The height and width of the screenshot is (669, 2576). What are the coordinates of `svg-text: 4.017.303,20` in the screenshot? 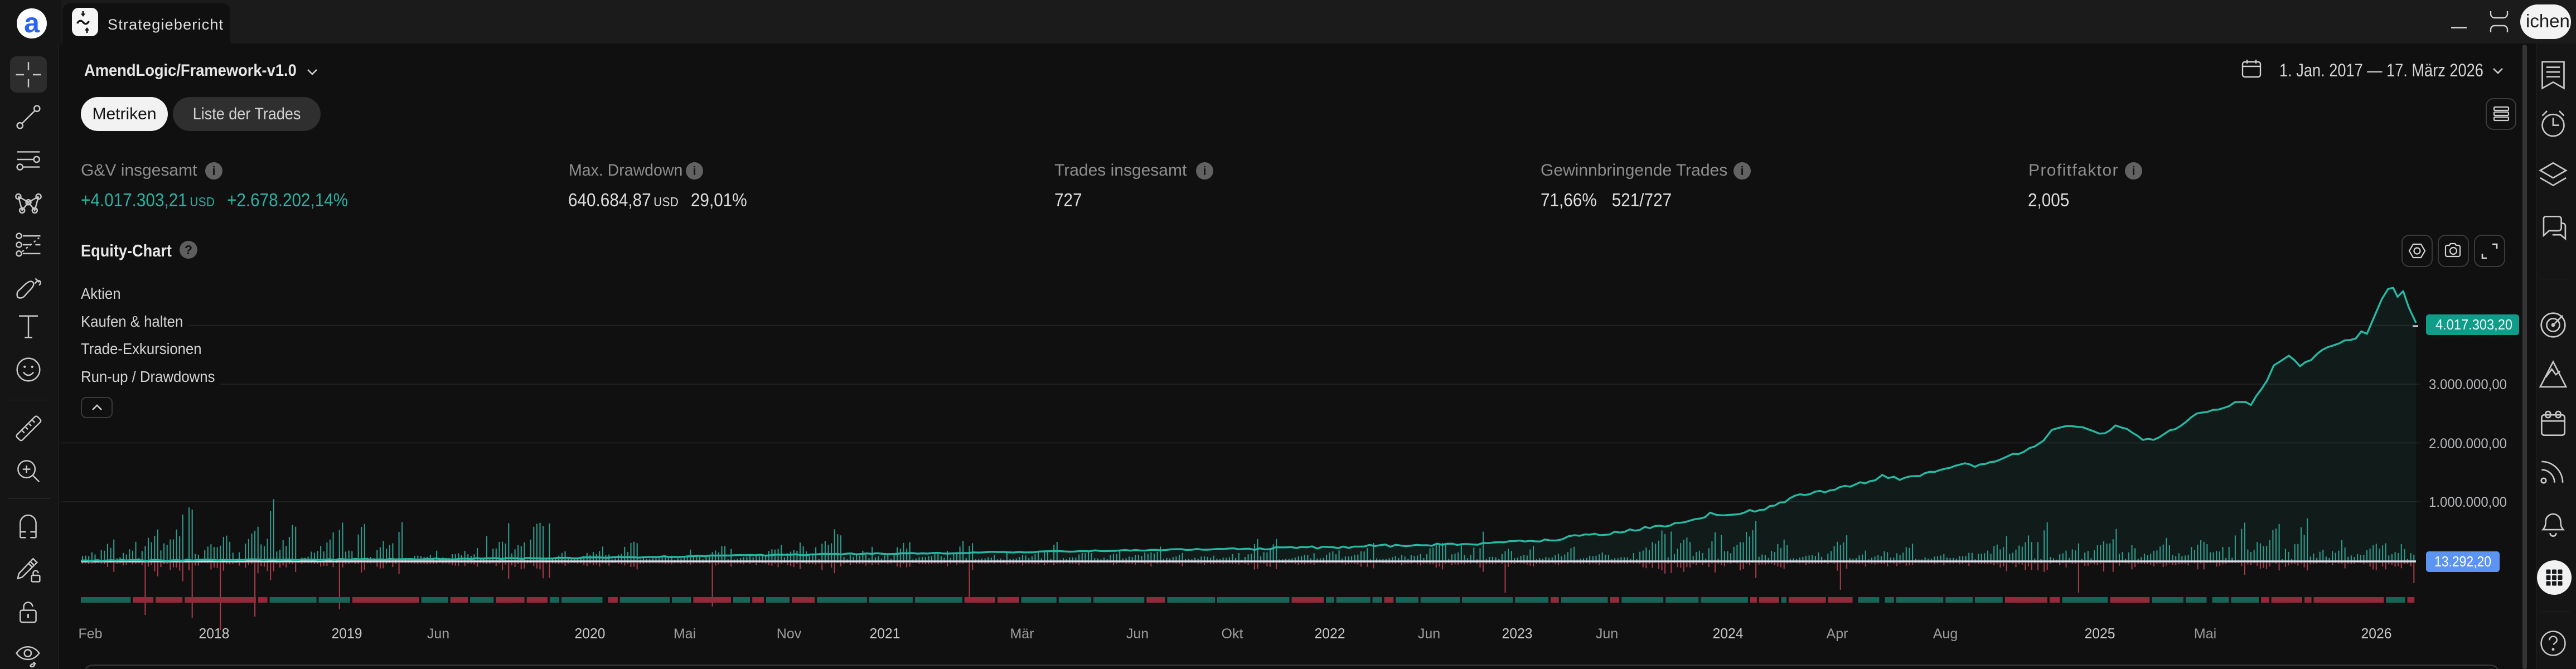 It's located at (2473, 324).